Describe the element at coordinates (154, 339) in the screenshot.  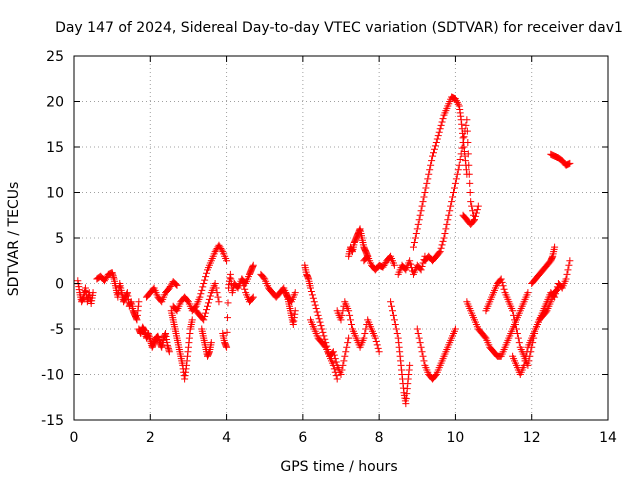
I see `series-trace-c` at that location.